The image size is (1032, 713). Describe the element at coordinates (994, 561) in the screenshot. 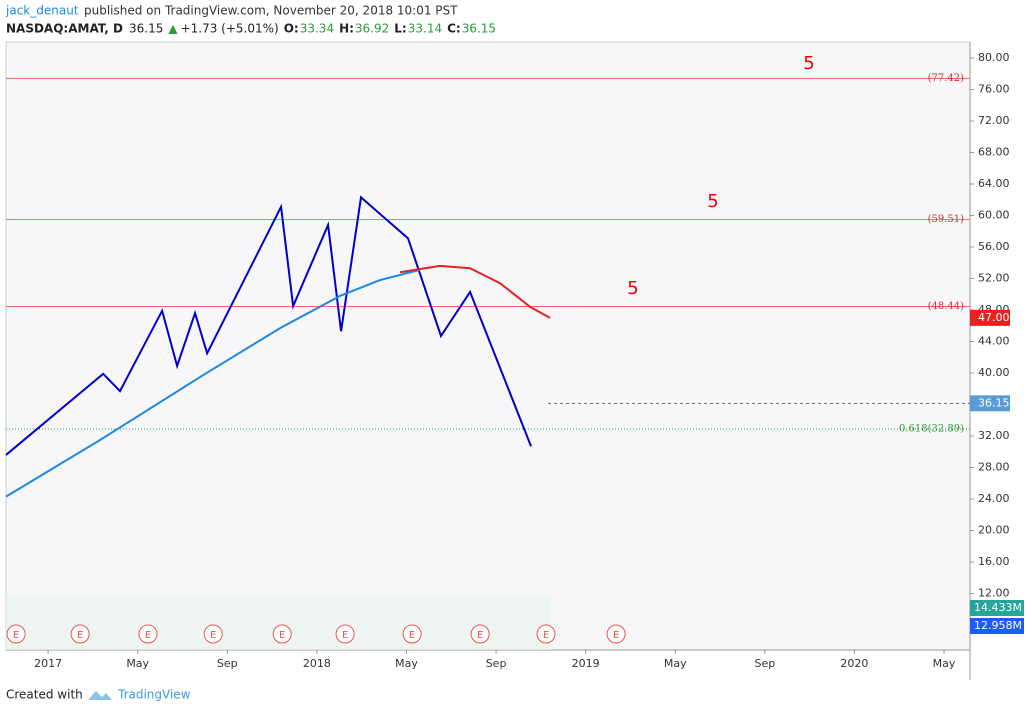

I see `y-tick-label: 16.00` at that location.